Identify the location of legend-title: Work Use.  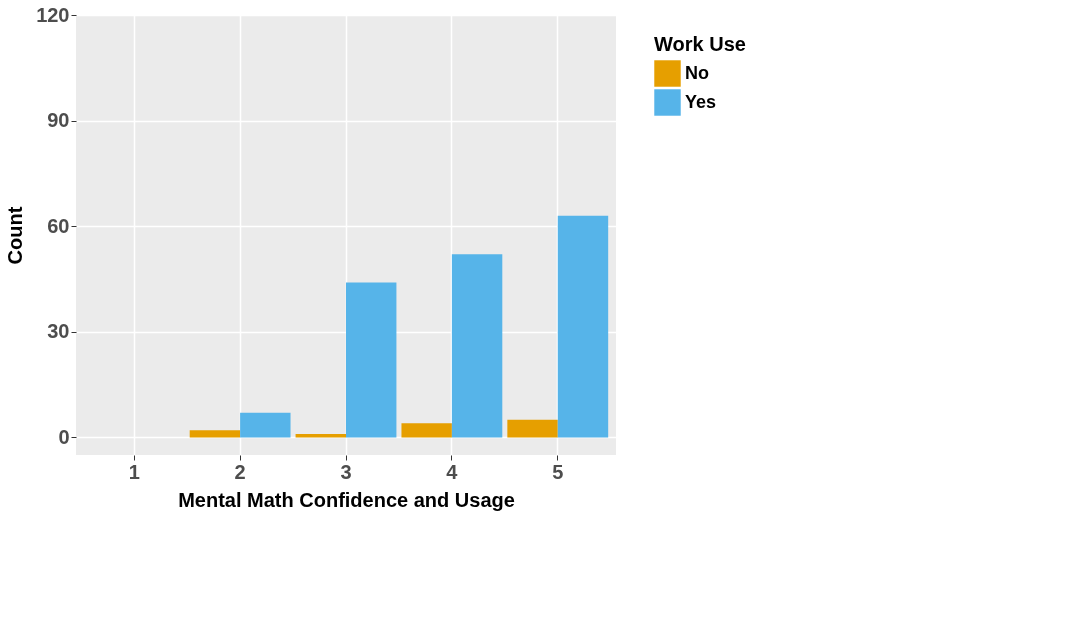
(700, 44).